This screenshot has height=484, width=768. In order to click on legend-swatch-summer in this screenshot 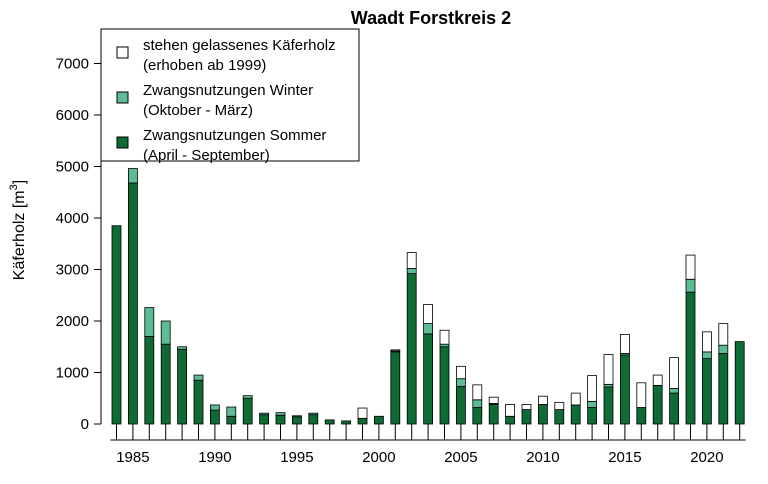, I will do `click(122, 142)`.